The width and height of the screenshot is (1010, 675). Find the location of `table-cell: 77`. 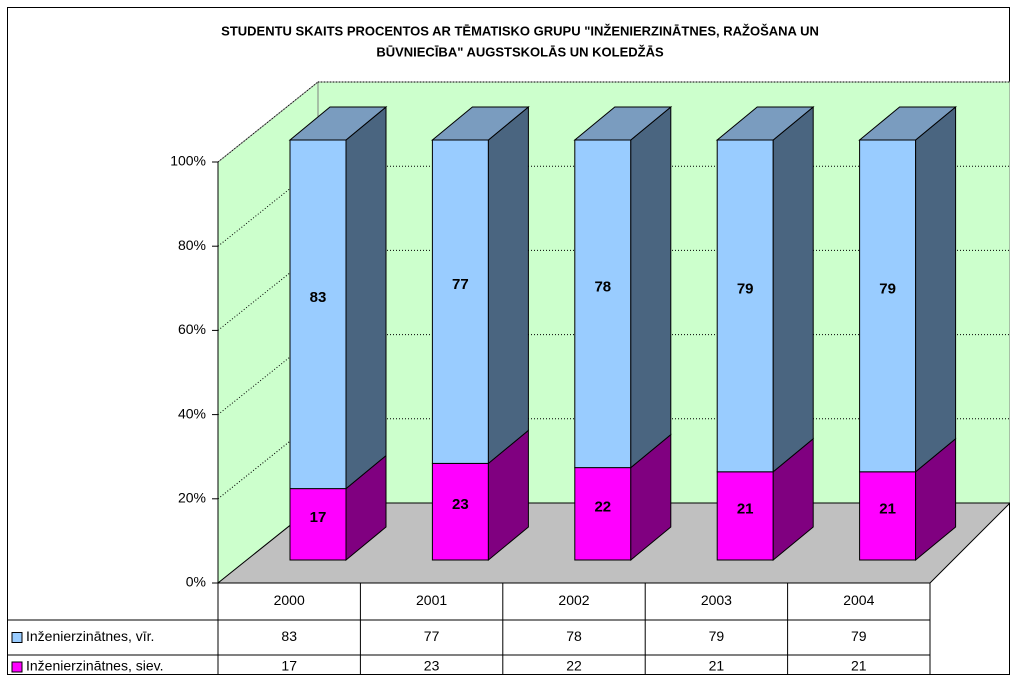

table-cell: 77 is located at coordinates (432, 636).